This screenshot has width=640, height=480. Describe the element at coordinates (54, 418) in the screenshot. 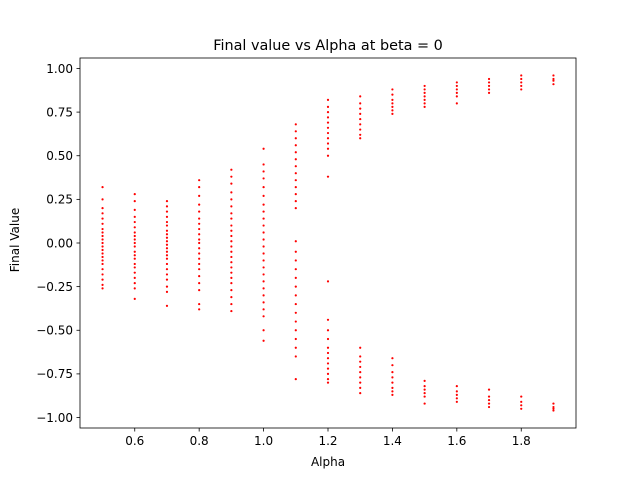

I see `y-tick-label: −1.00` at that location.